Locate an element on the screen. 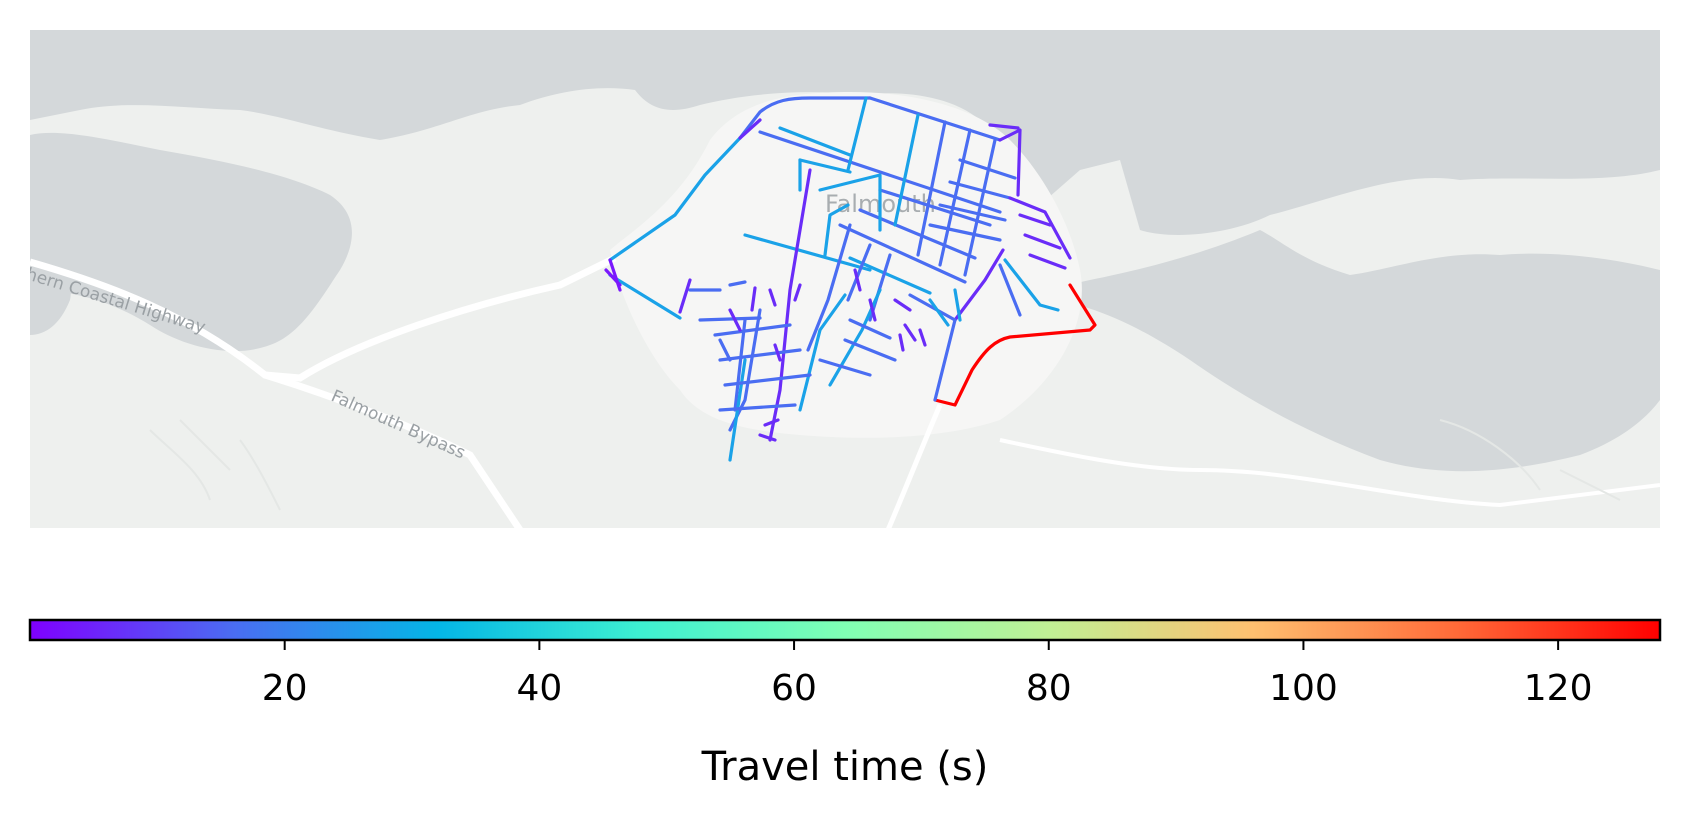 The image size is (1687, 823). road-coastal-highway is located at coordinates (323, 318).